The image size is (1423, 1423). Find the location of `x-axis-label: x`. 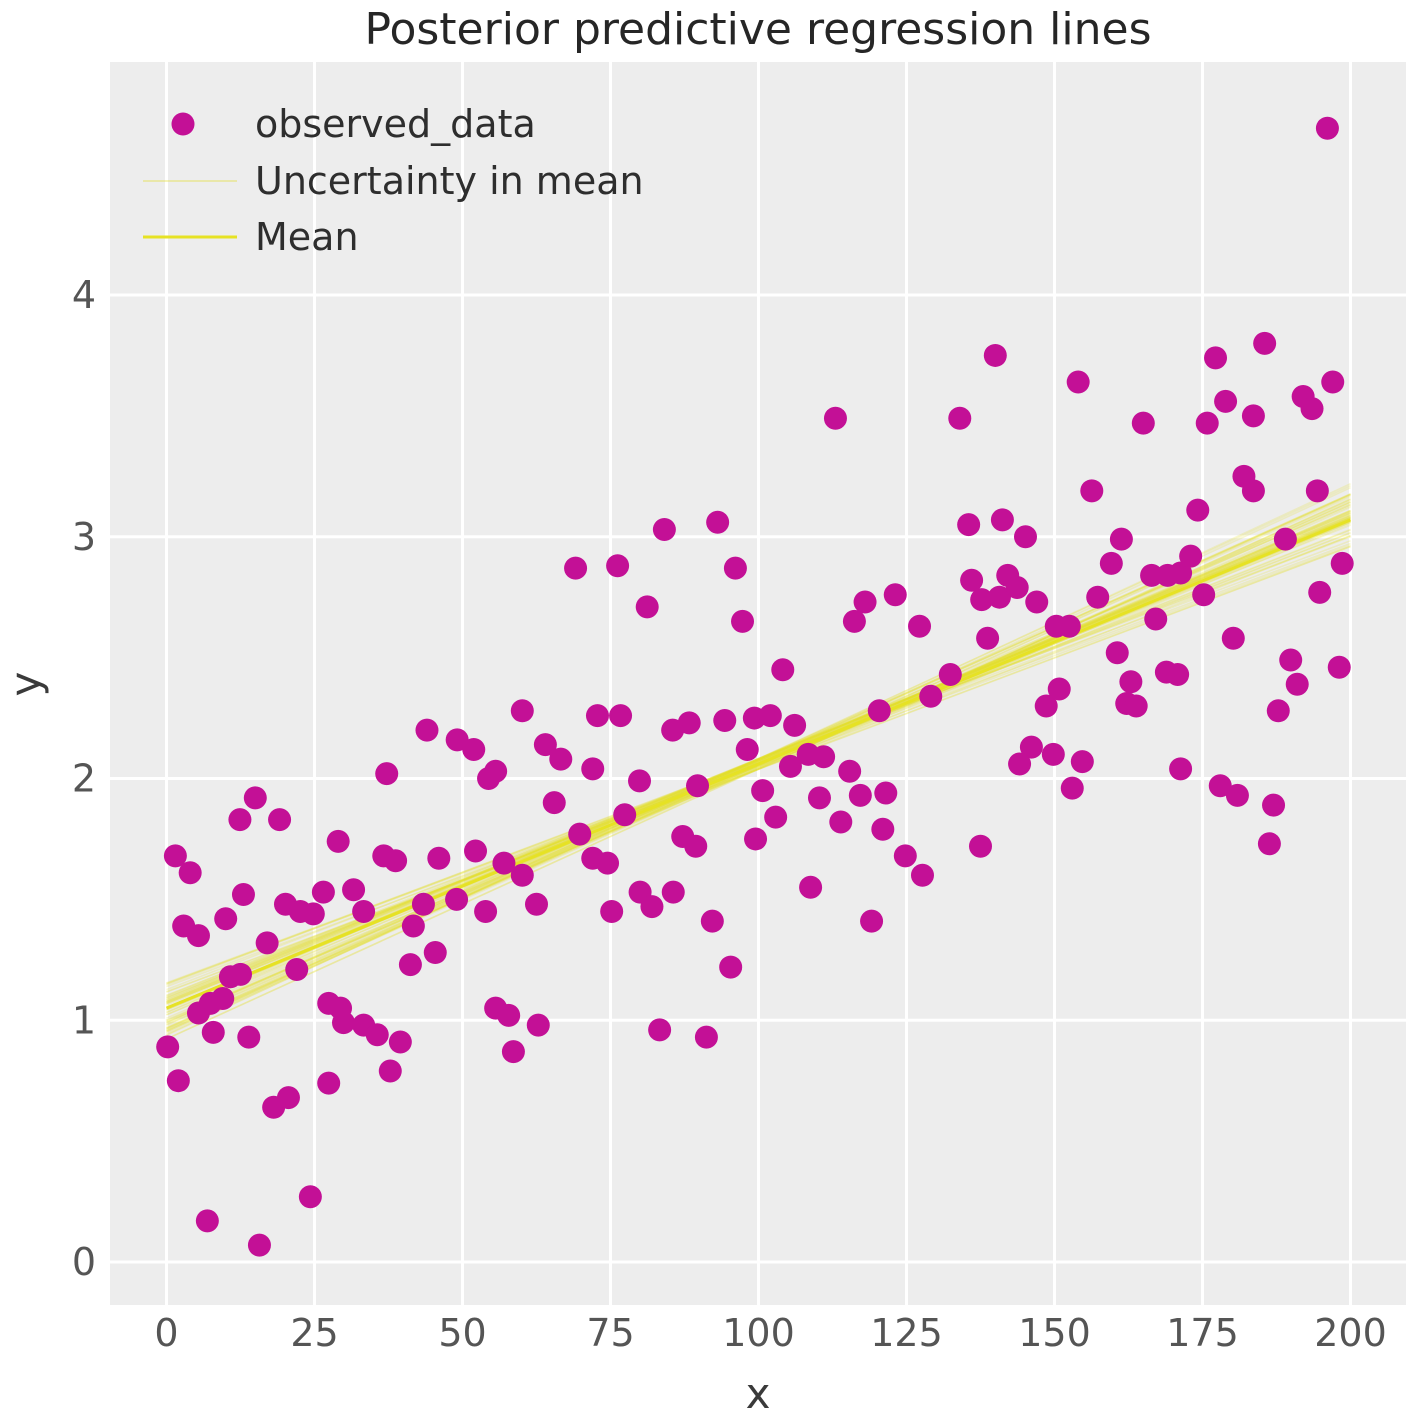

x-axis-label: x is located at coordinates (758, 1393).